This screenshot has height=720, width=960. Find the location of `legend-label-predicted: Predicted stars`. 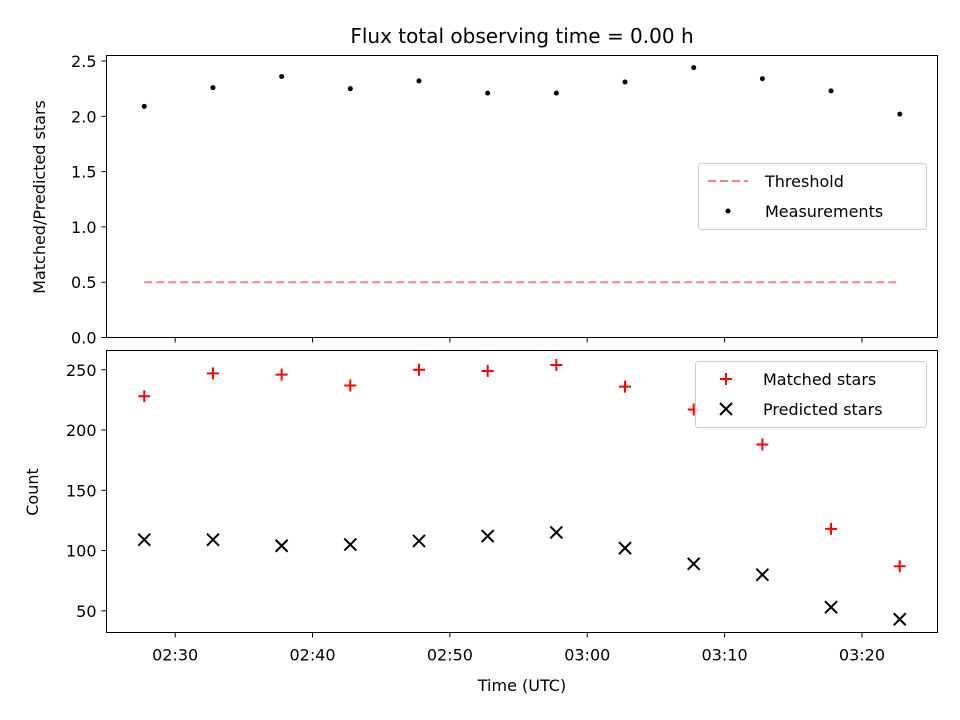

legend-label-predicted: Predicted stars is located at coordinates (823, 409).